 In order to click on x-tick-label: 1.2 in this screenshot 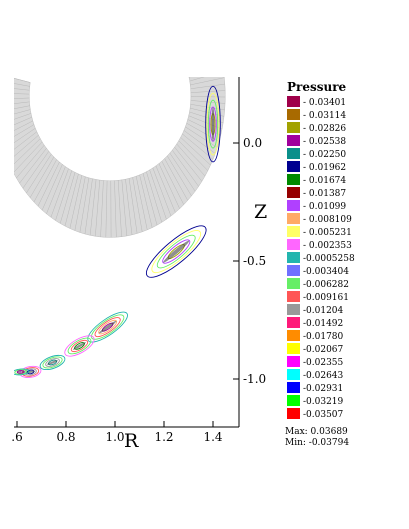, I will do `click(163, 437)`.